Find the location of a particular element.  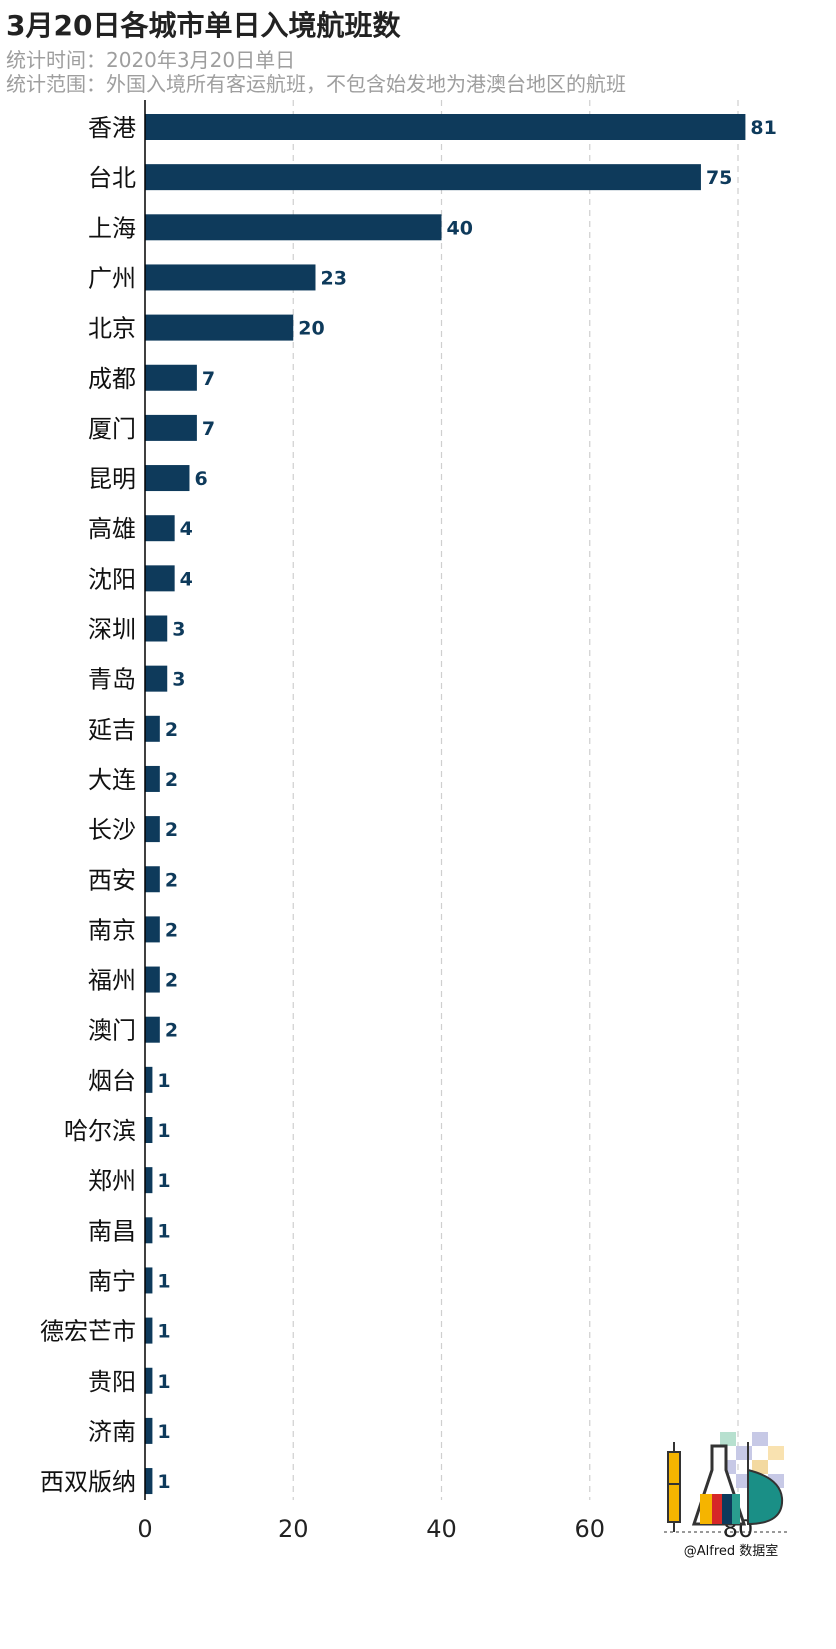

data-label-5: 7 is located at coordinates (208, 379).